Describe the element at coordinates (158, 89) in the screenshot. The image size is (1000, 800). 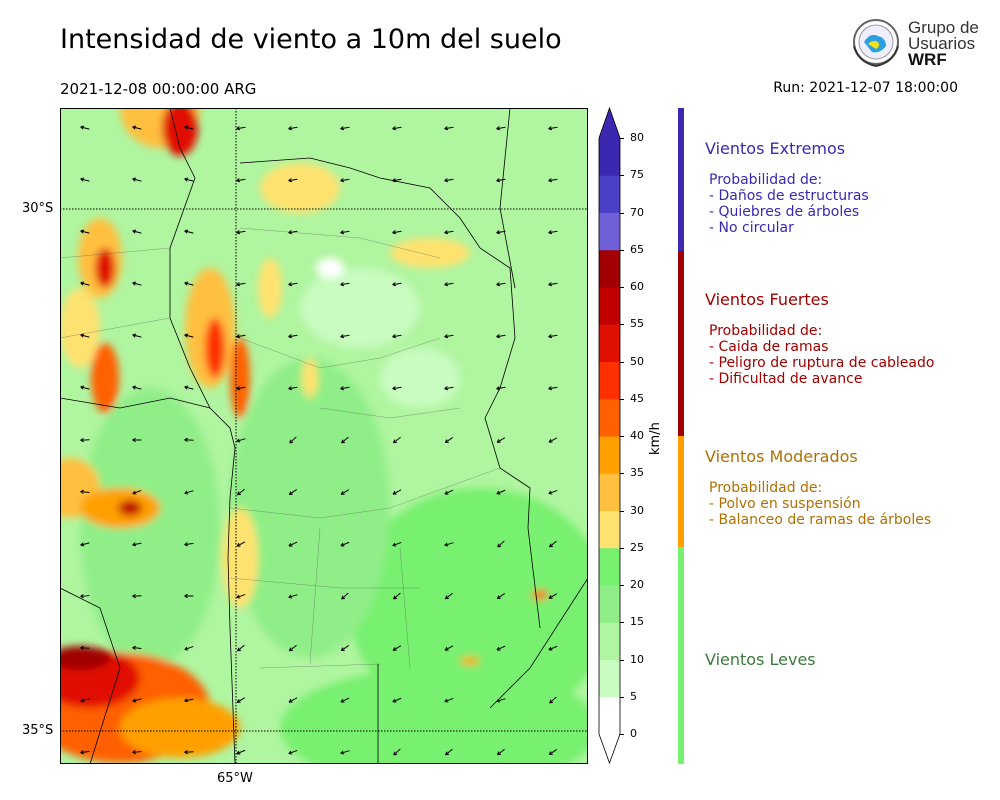
I see `valid-time: 2021-12-08 00:00:00 ARG` at that location.